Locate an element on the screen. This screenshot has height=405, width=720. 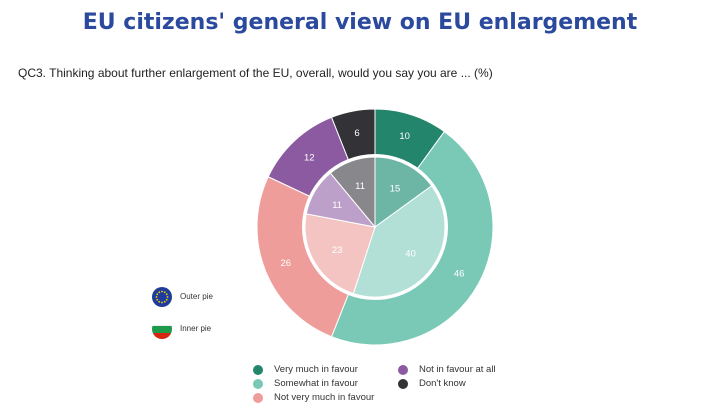
outer-pie-label: Outer pie is located at coordinates (196, 296).